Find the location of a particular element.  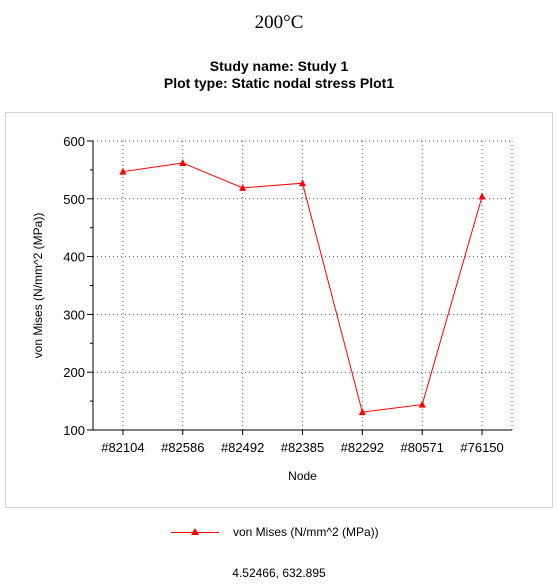

y-tick-label: 300 is located at coordinates (74, 314).